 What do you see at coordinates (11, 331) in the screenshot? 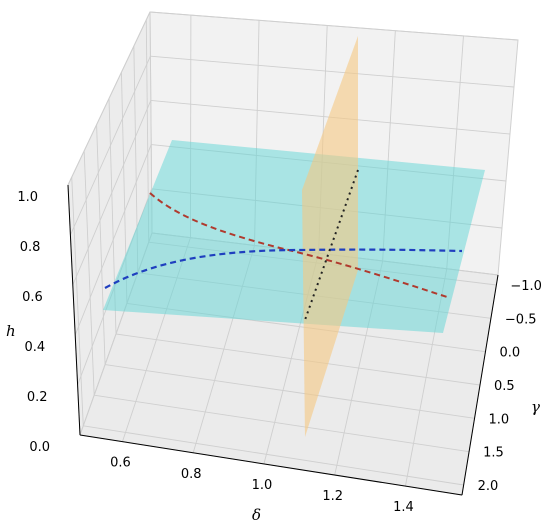
I see `z-axis-label: h` at bounding box center [11, 331].